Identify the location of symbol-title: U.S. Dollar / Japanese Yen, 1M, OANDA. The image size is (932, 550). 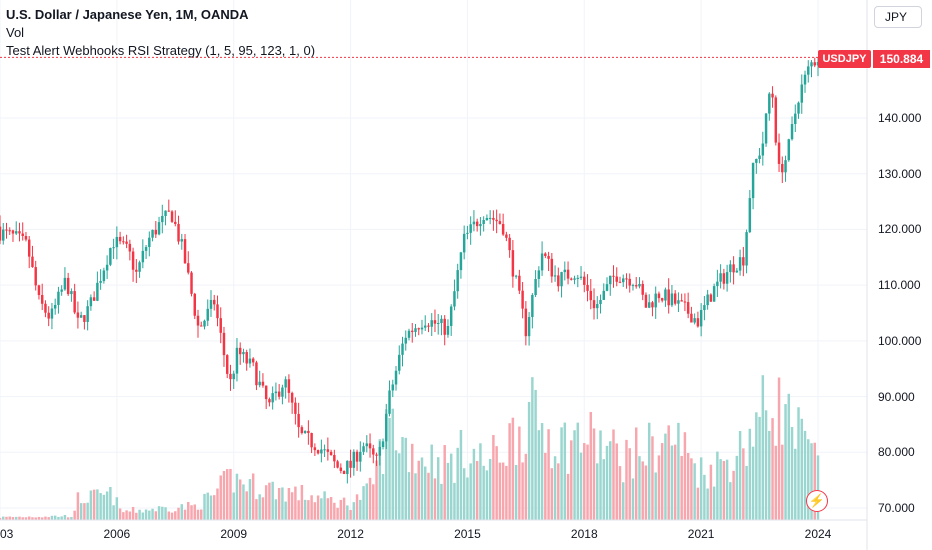
(127, 14).